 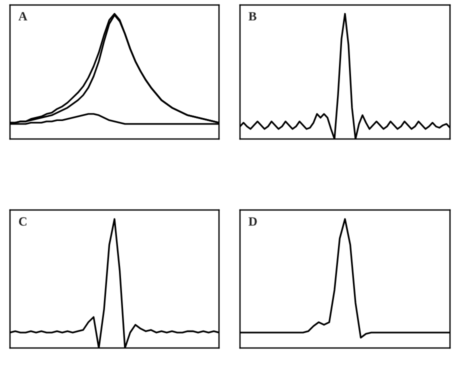 I want to click on annotation: B, so click(x=252, y=16).